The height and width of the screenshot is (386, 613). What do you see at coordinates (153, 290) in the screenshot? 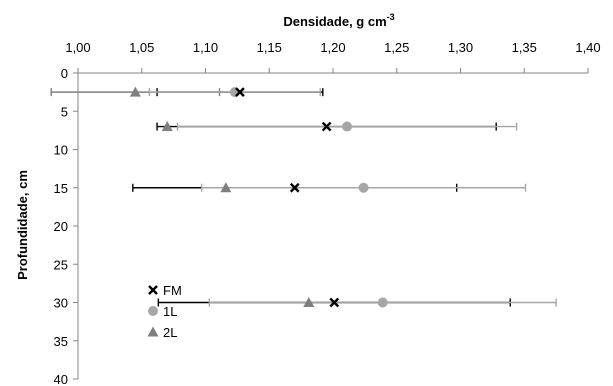
I see `legend-marker-FM` at bounding box center [153, 290].